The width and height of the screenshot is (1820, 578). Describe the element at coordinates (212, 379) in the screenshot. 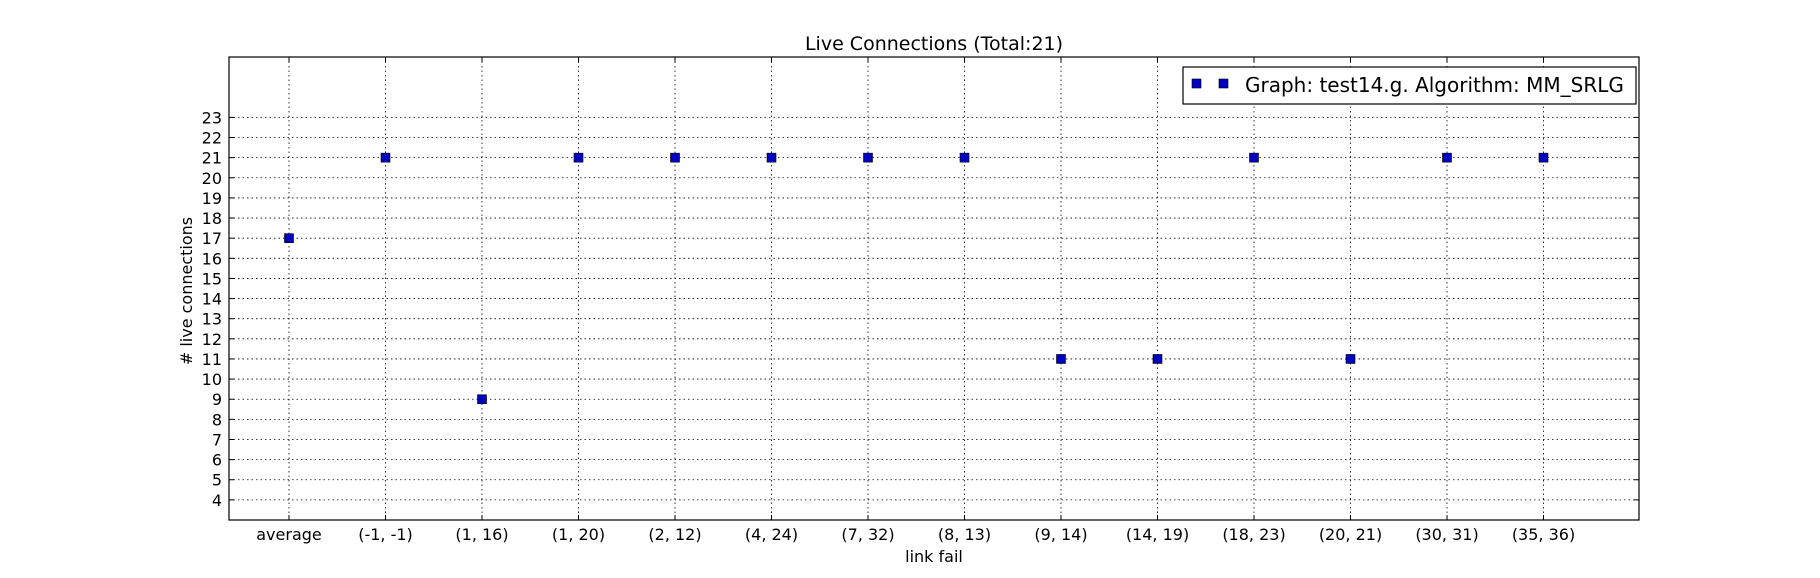

I see `y-tick-label: 10` at that location.